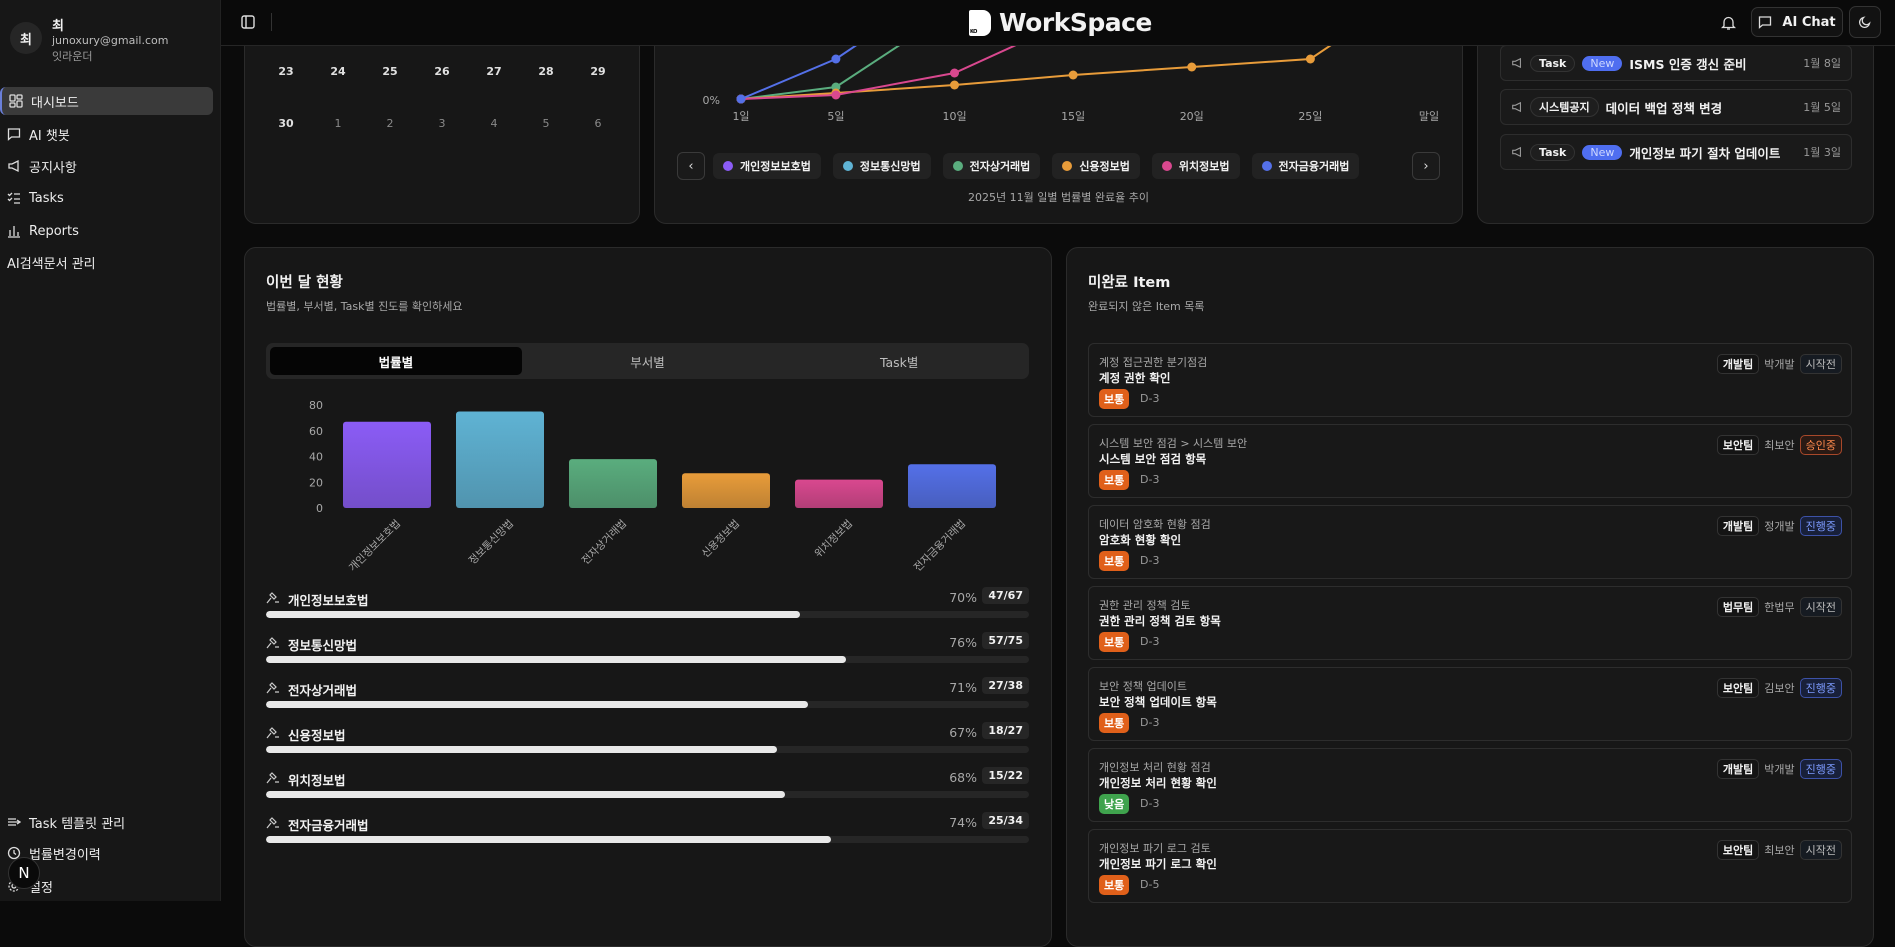 The height and width of the screenshot is (947, 1895). I want to click on calendar-day: 2, so click(390, 123).